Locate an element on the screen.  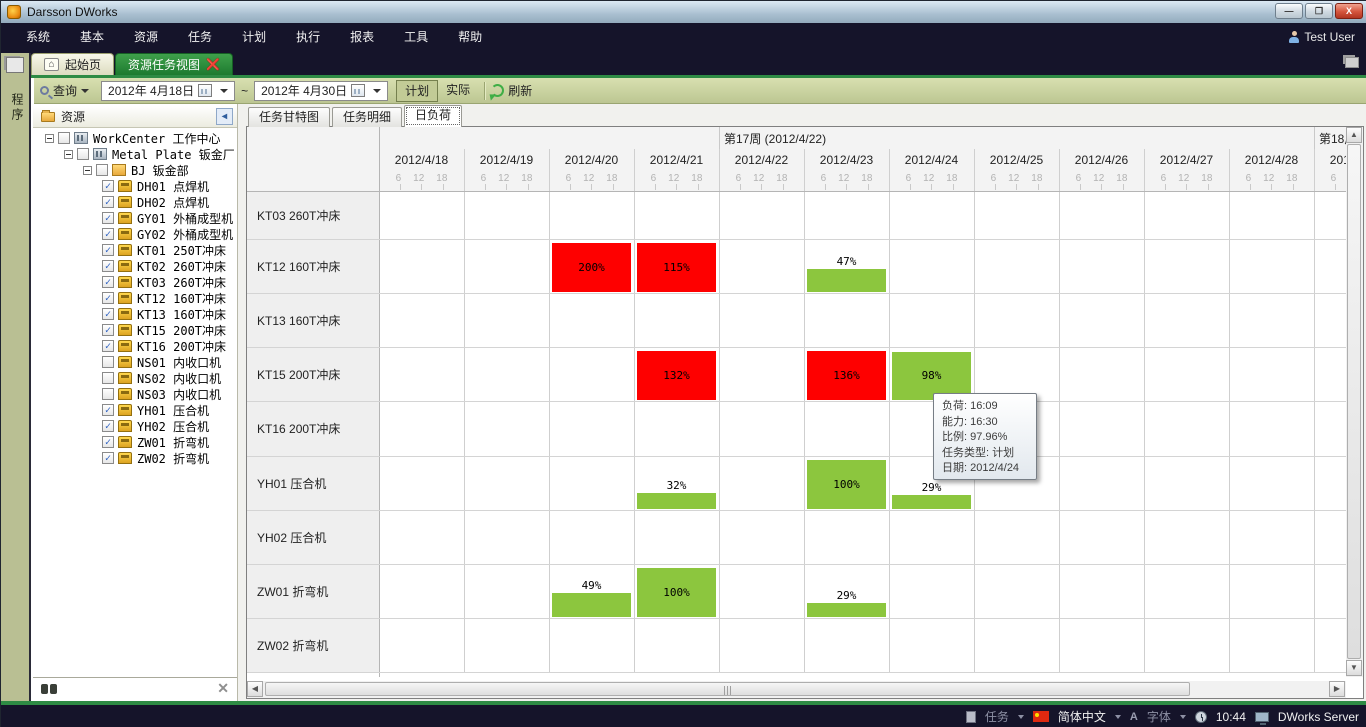
tree-item: ✓ KT01 250T冲床 is located at coordinates (135, 250).